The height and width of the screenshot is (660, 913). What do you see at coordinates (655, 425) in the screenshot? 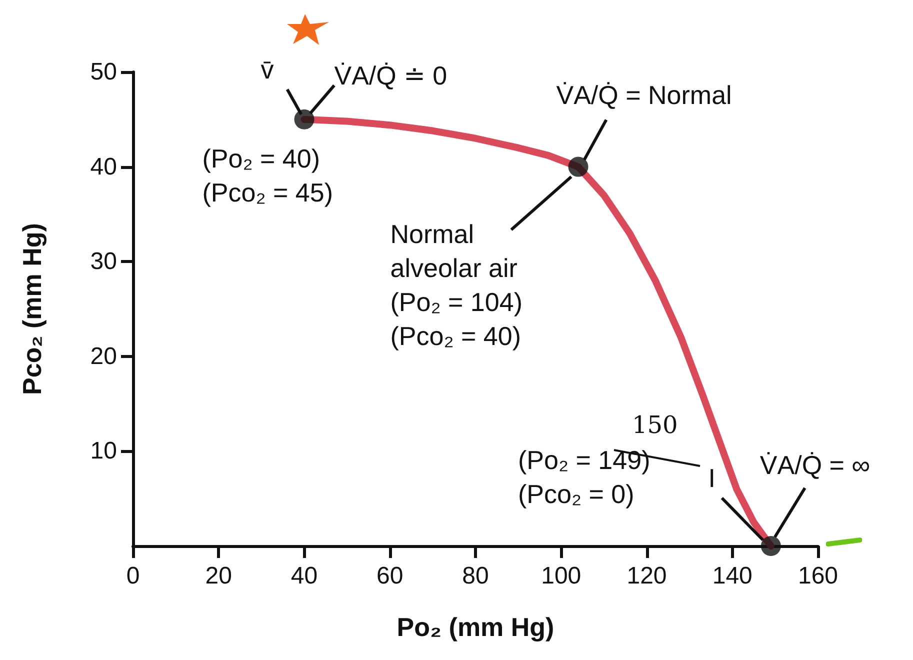
I see `annotation: 150` at bounding box center [655, 425].